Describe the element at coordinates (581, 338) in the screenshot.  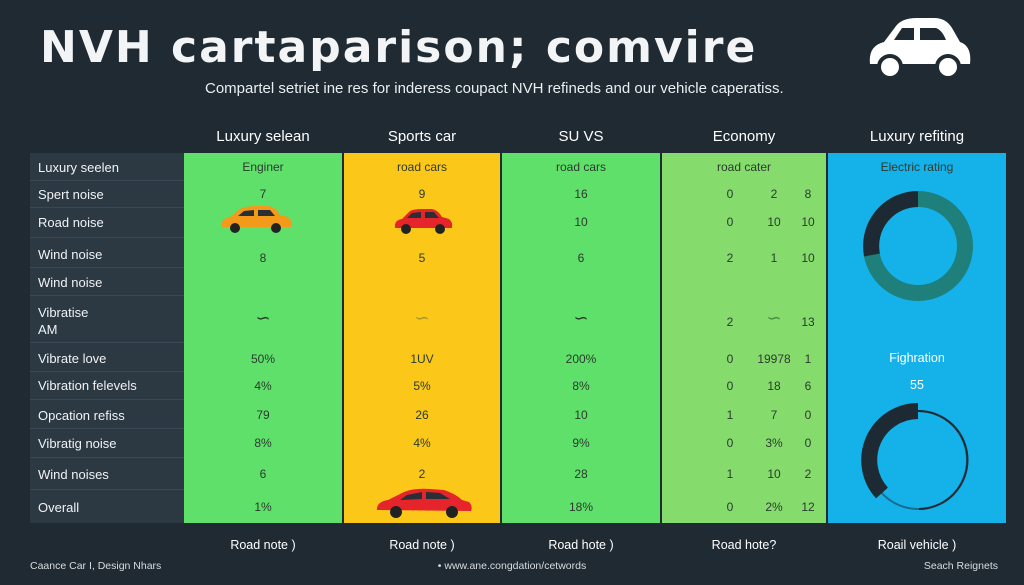
I see `column-suv: road cars 16 10 6 ∽ 200% 8% 10 9% 28 18%` at that location.